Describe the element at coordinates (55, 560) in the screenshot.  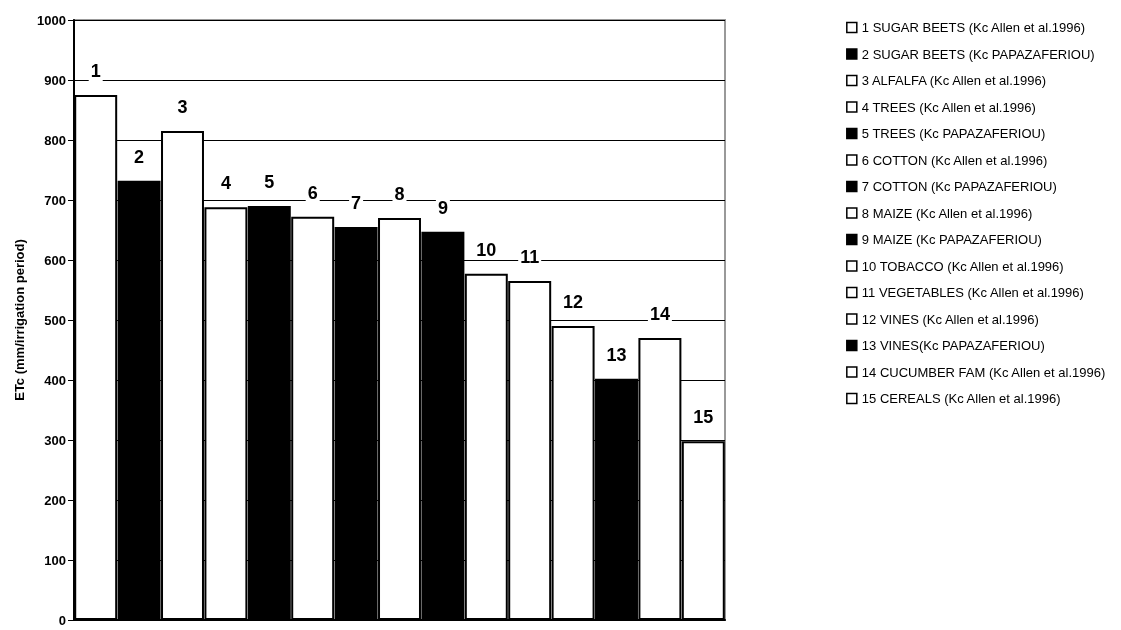
I see `y-tick-label: 100` at that location.